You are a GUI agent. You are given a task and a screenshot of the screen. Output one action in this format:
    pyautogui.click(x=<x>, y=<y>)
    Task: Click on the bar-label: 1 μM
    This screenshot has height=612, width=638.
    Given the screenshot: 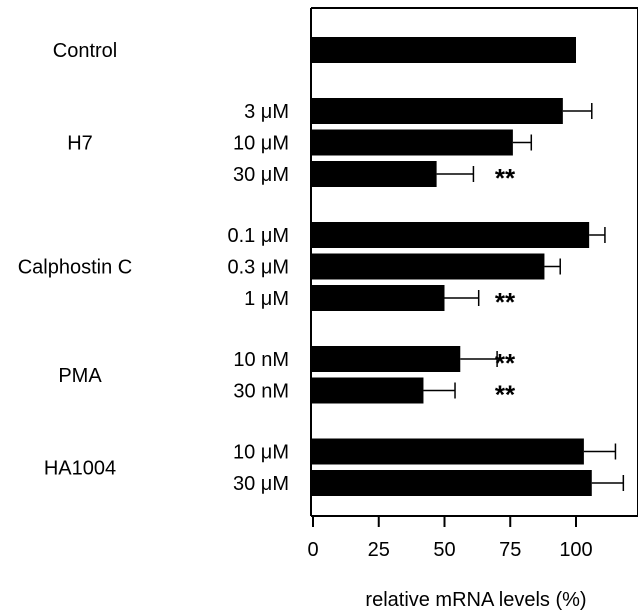 What is the action you would take?
    pyautogui.click(x=266, y=299)
    